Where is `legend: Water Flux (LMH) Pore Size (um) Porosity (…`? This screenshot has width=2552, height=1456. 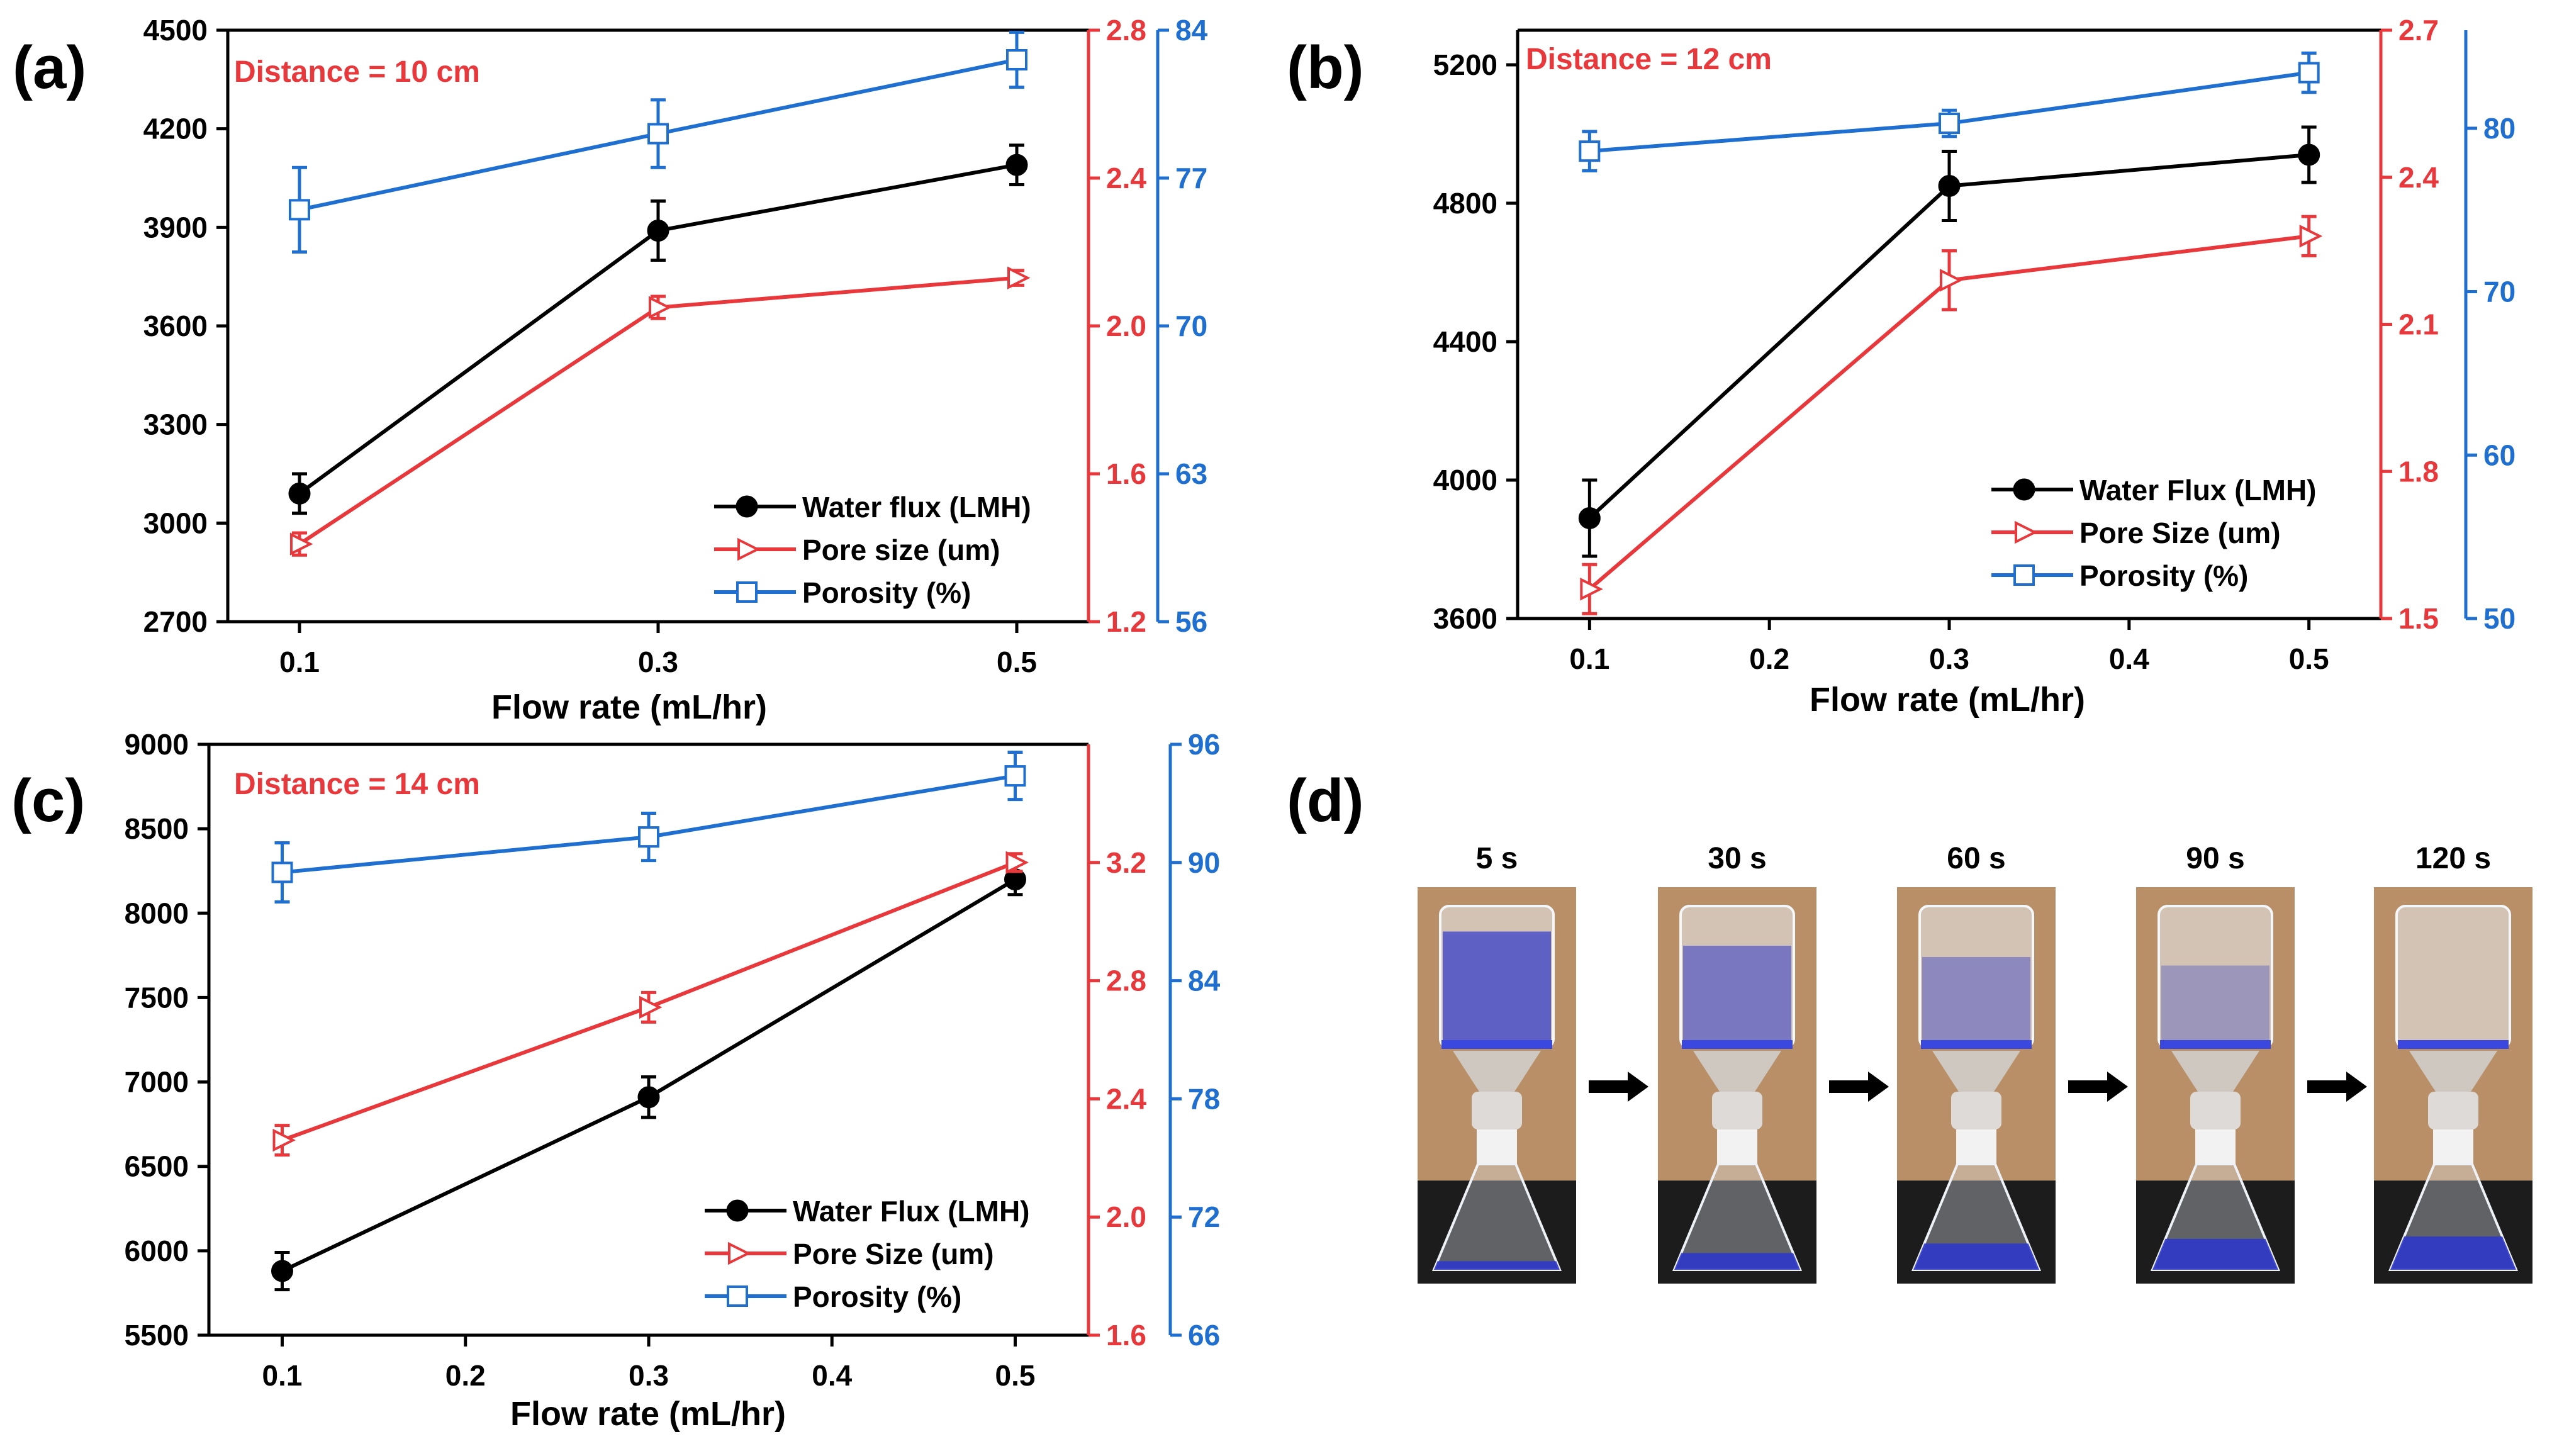
legend: Water Flux (LMH) Pore Size (um) Porosity (… is located at coordinates (867, 1254).